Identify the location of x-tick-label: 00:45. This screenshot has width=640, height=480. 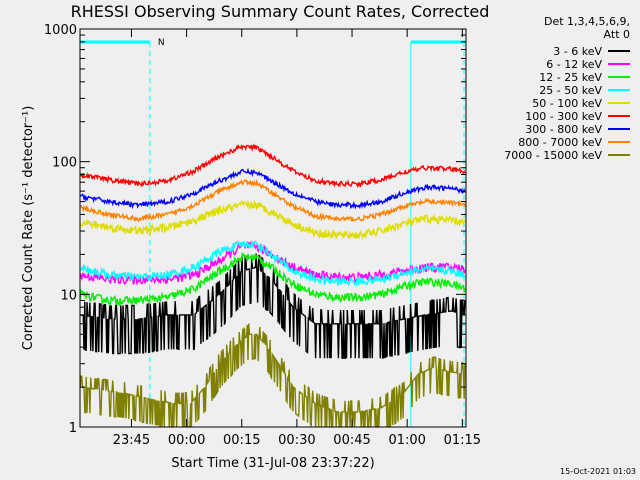
(351, 440).